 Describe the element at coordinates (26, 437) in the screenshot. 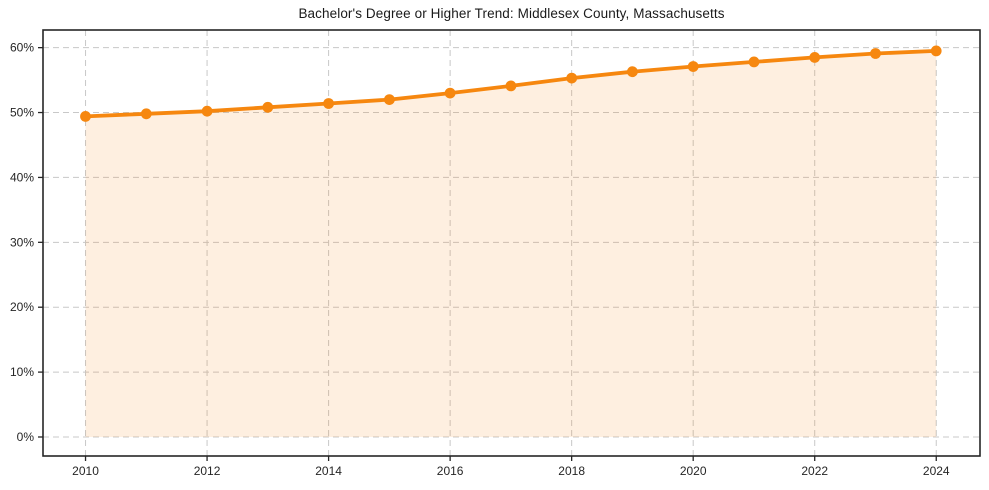

I see `y-tick-label: 0%` at that location.